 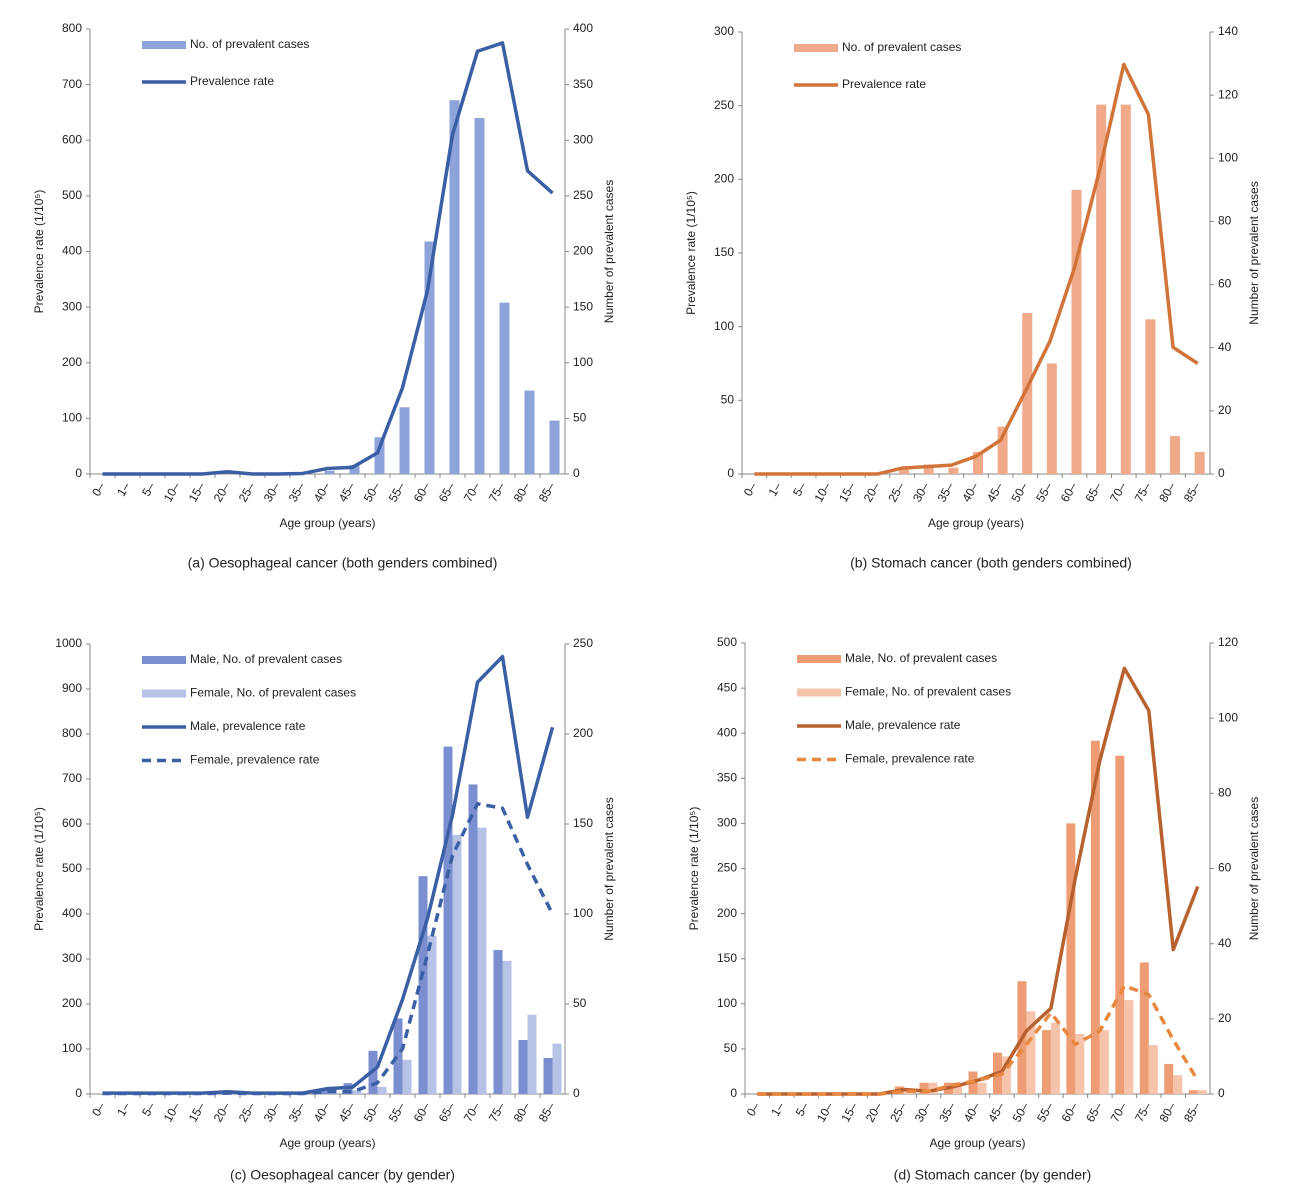 I want to click on x-tick-label: 55–, so click(x=397, y=492).